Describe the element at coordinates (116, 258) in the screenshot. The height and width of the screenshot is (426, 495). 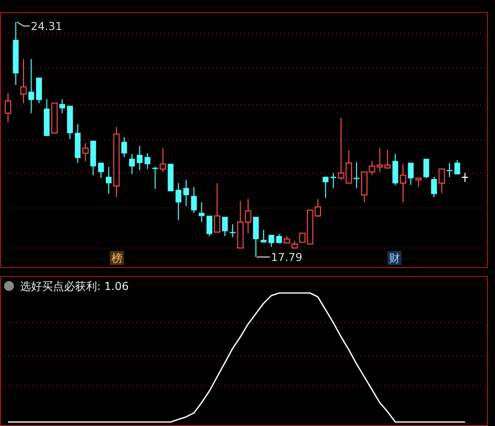
I see `annotation: 榜` at that location.